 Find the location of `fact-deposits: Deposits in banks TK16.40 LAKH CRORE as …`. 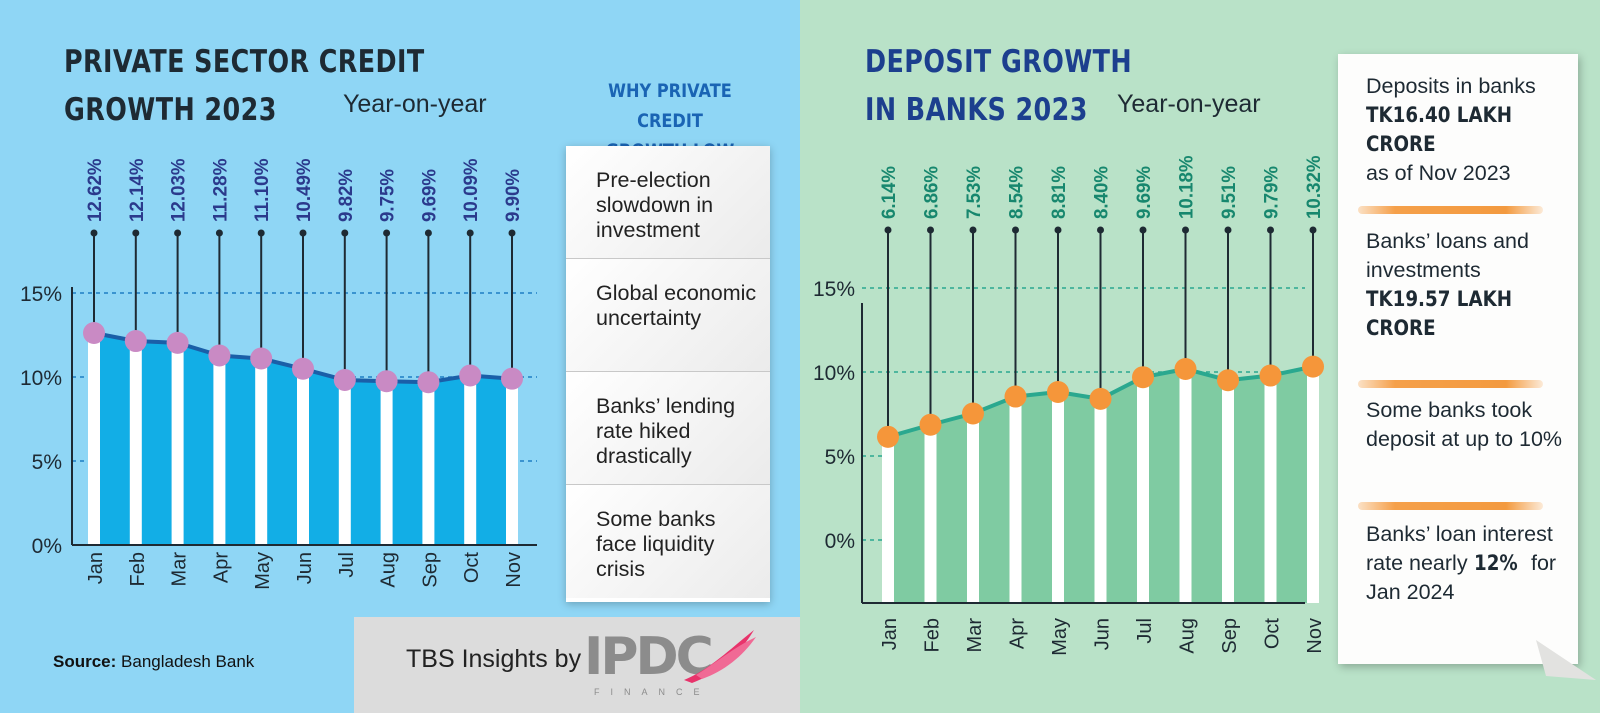

fact-deposits: Deposits in banks TK16.40 LAKH CRORE as … is located at coordinates (1473, 130).